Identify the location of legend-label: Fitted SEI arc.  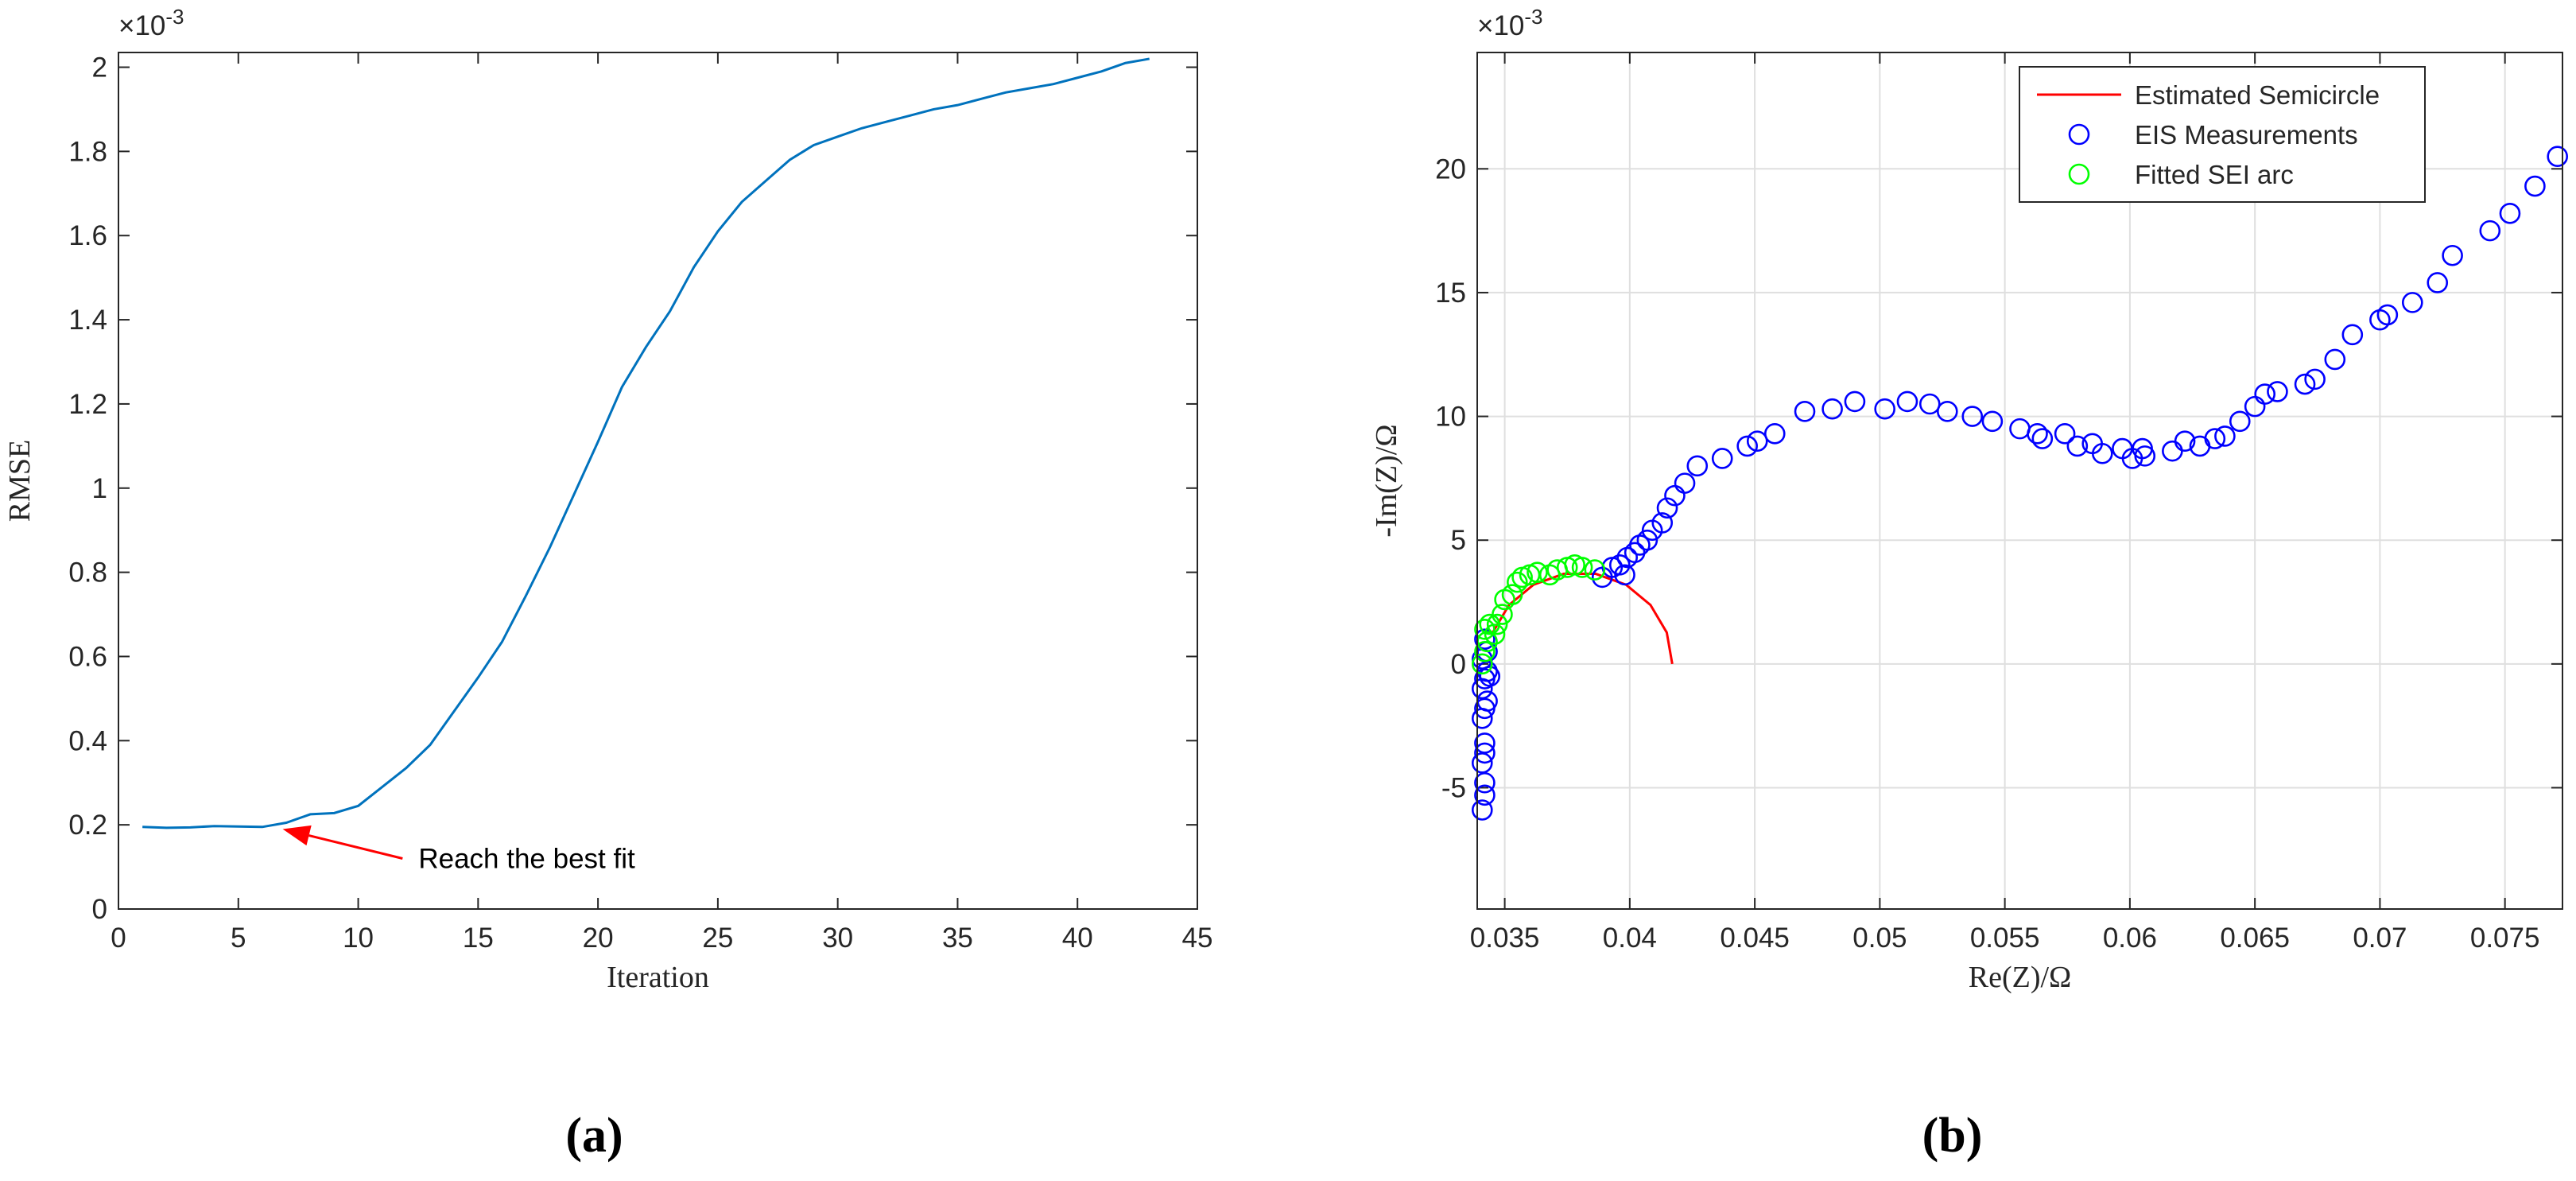
(2214, 174).